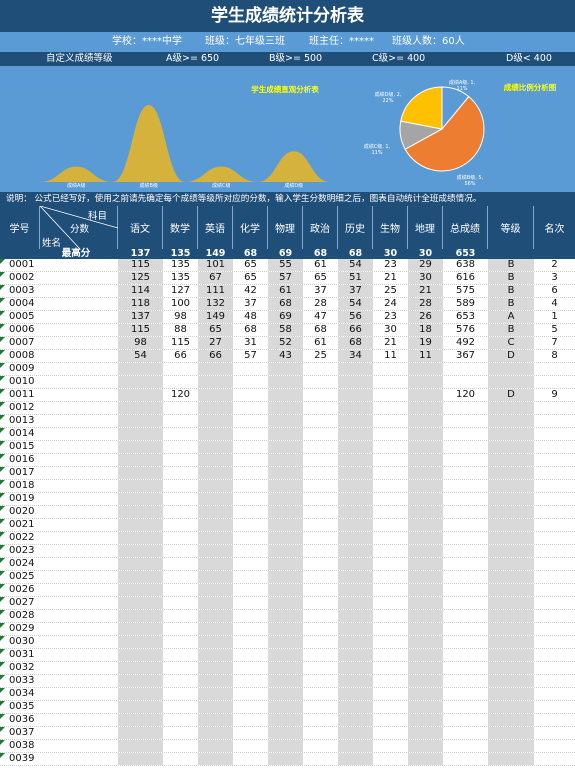 The image size is (575, 768). What do you see at coordinates (20, 499) in the screenshot?
I see `student-id-cell: 0019` at bounding box center [20, 499].